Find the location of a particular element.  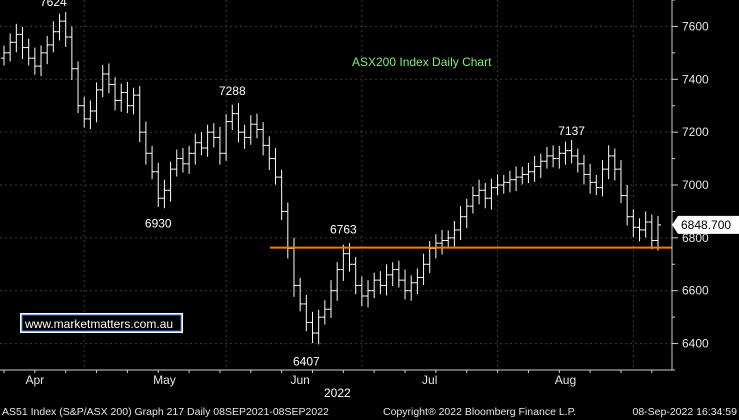

x-axis: Apr May Jun Jul Aug is located at coordinates (336, 378).